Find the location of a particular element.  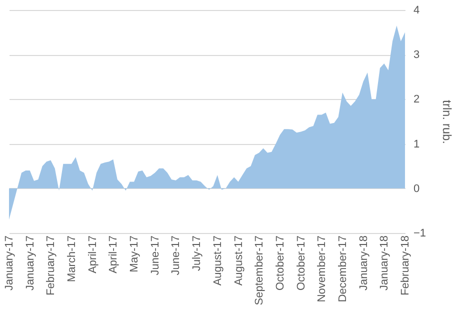

y-tick-label: −1 is located at coordinates (420, 234).